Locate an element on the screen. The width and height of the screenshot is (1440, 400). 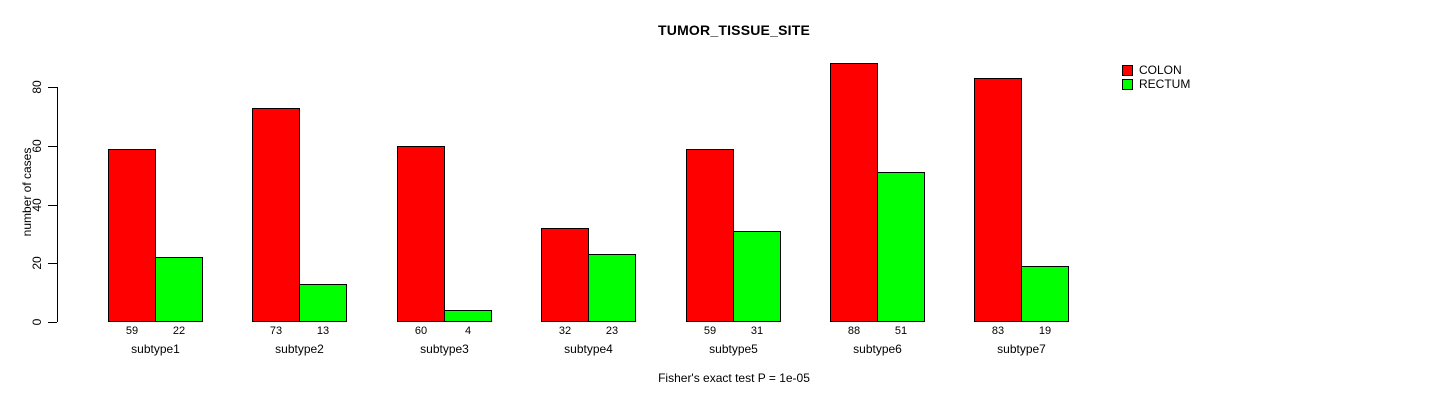
bar-value-label: 4 is located at coordinates (468, 331).